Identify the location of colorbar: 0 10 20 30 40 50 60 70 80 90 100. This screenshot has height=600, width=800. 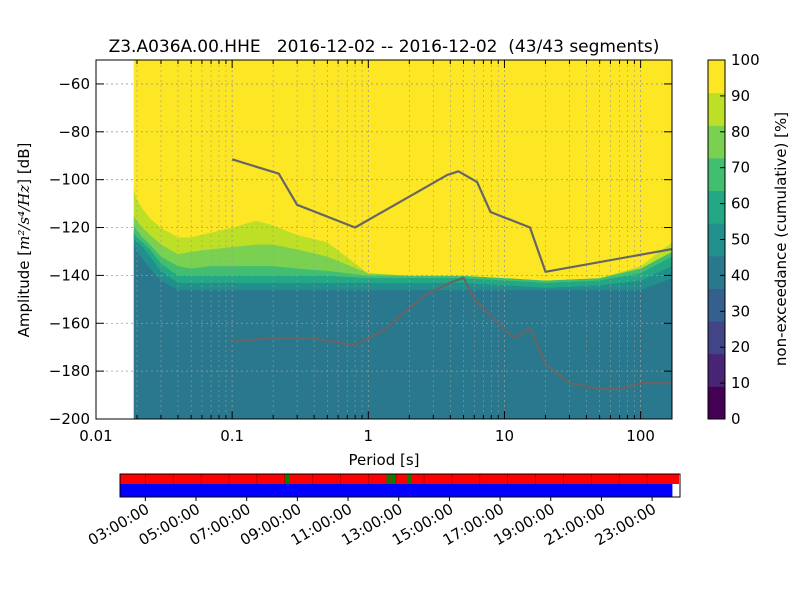
(733, 239).